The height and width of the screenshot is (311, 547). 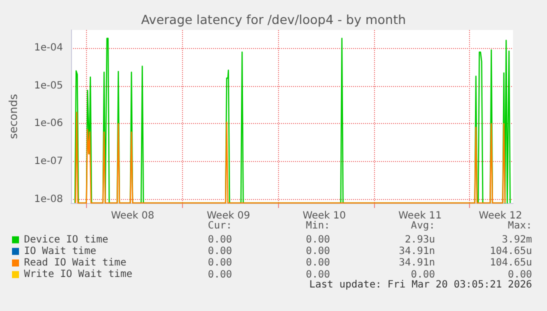 I want to click on legend-label: Write IO Wait time, so click(x=78, y=274).